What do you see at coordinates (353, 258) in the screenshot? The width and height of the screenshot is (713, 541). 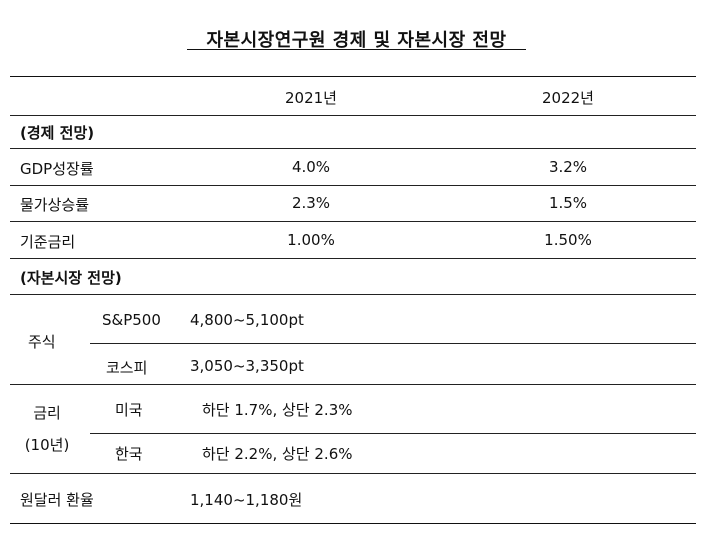 I see `base-rate-row-rule` at bounding box center [353, 258].